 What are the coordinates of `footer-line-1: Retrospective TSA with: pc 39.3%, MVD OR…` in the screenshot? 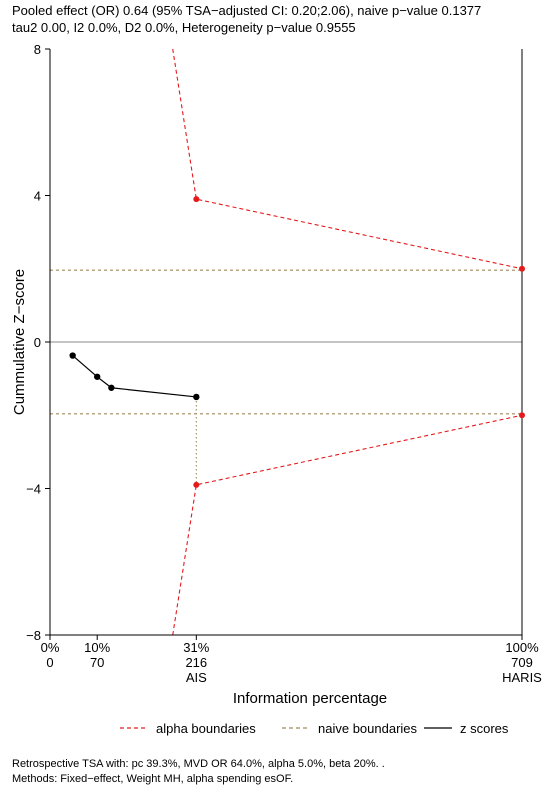 It's located at (198, 764).